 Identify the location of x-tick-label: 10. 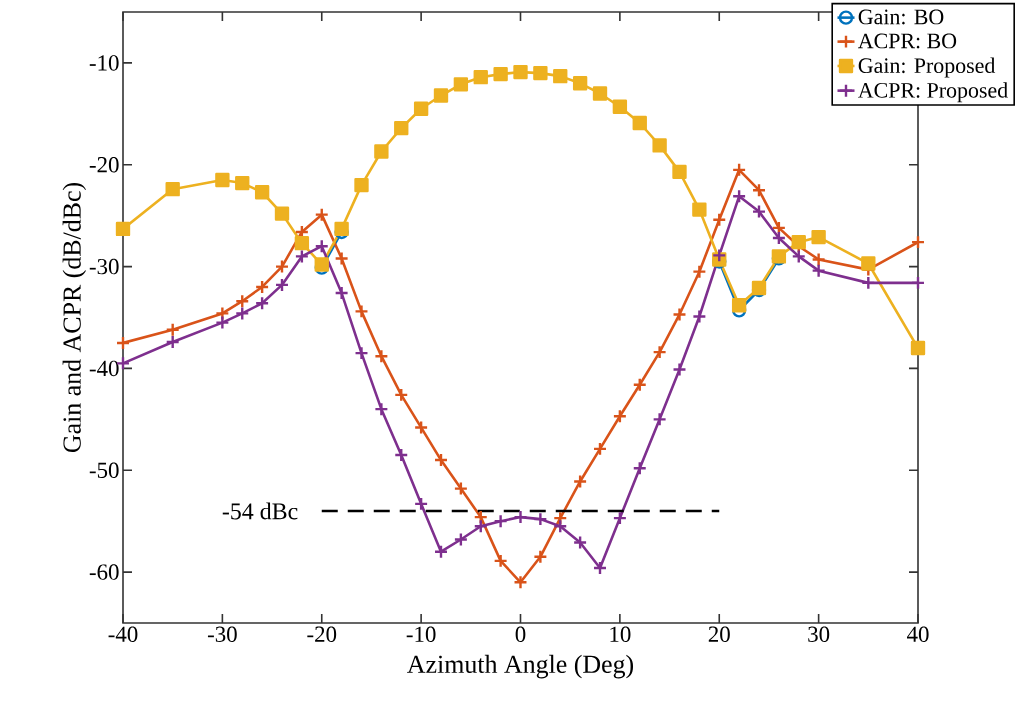
(620, 634).